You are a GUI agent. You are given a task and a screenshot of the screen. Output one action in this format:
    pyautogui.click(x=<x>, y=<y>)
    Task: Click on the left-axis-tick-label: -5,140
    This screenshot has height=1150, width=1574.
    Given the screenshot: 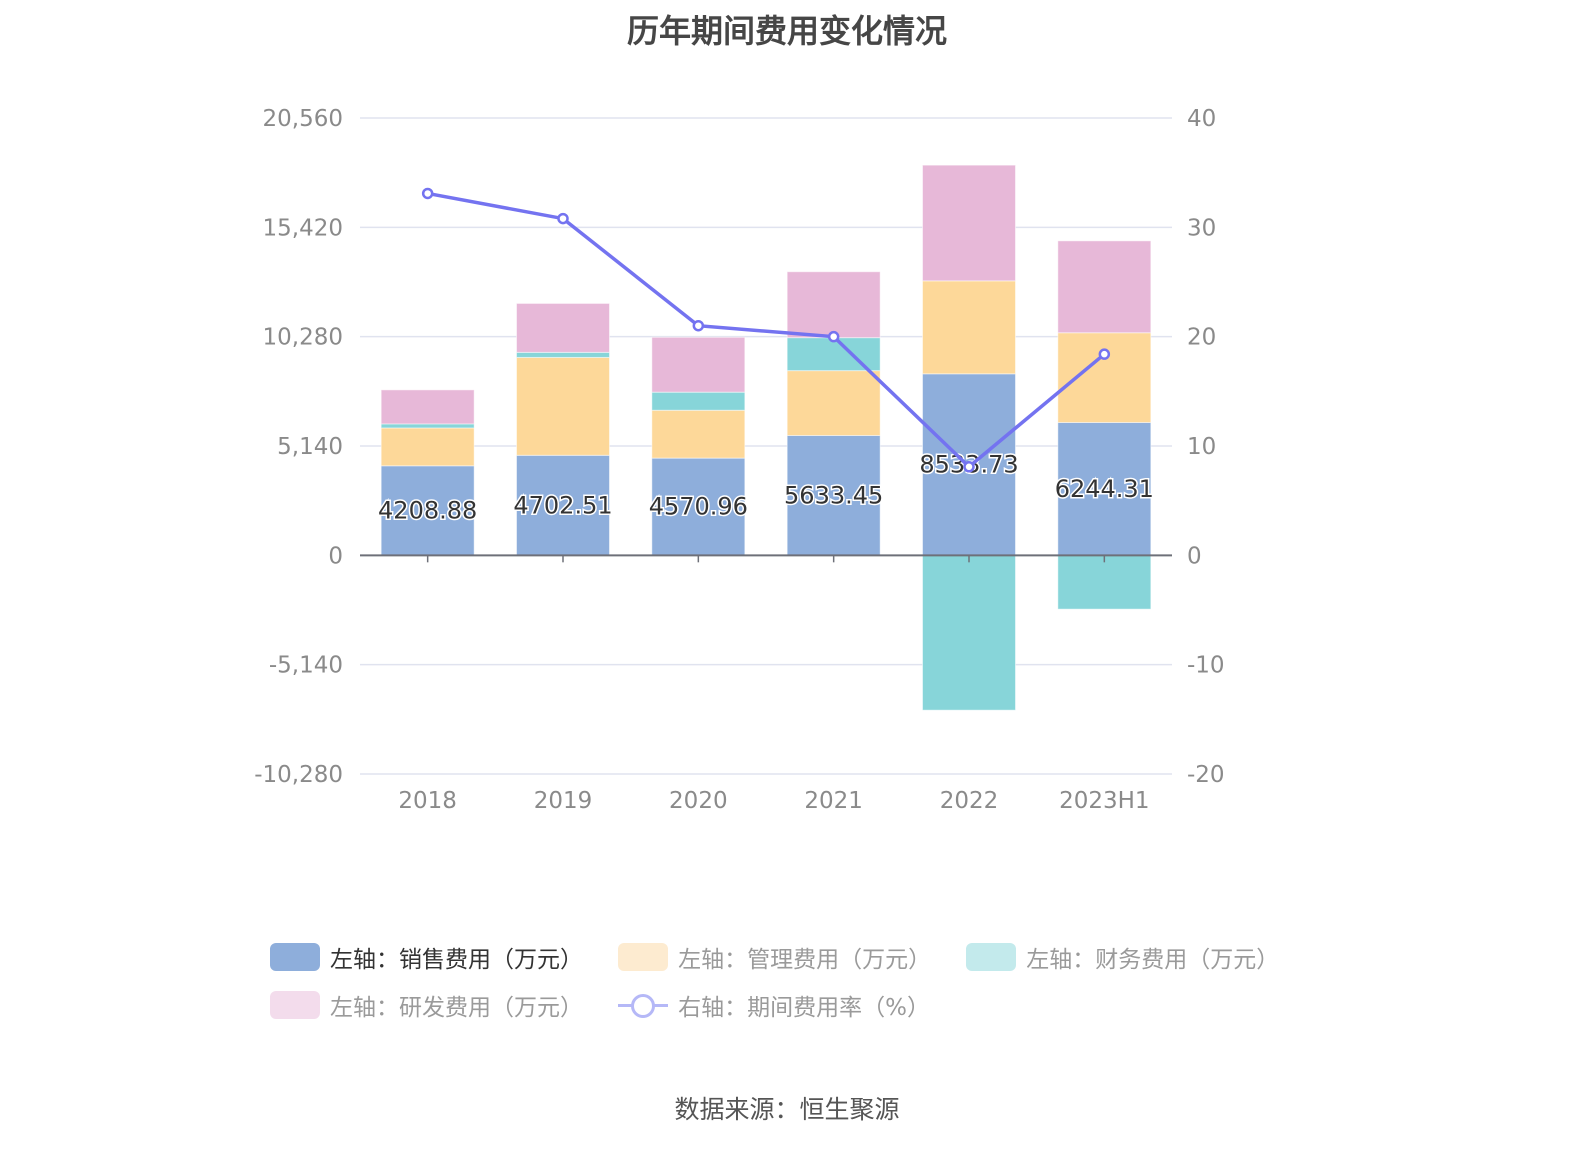 What is the action you would take?
    pyautogui.click(x=306, y=666)
    